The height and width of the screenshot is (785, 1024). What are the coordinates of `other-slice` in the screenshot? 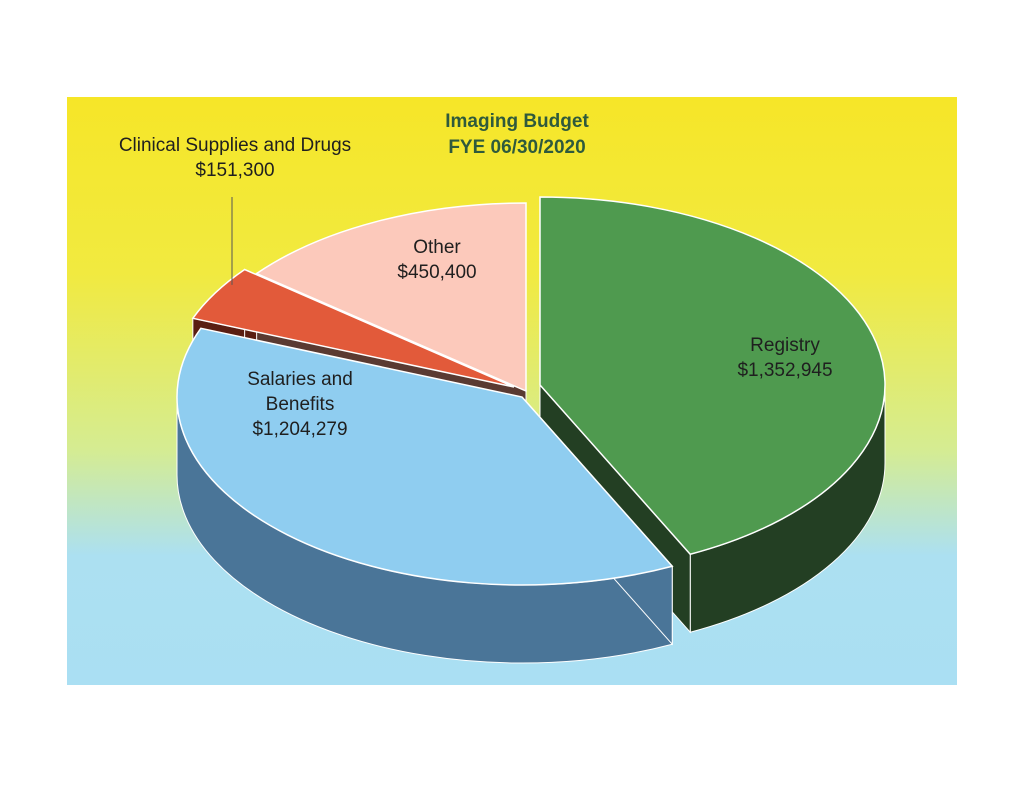 It's located at (391, 297).